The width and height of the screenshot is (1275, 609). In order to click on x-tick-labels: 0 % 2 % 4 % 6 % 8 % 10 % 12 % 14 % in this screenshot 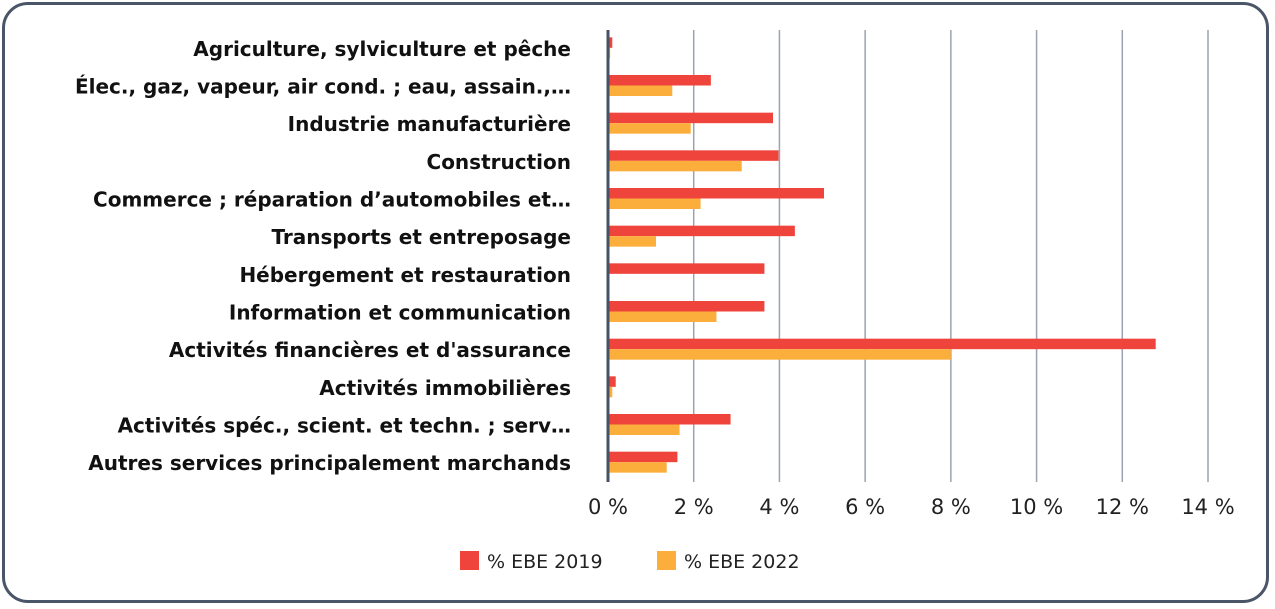, I will do `click(911, 507)`.